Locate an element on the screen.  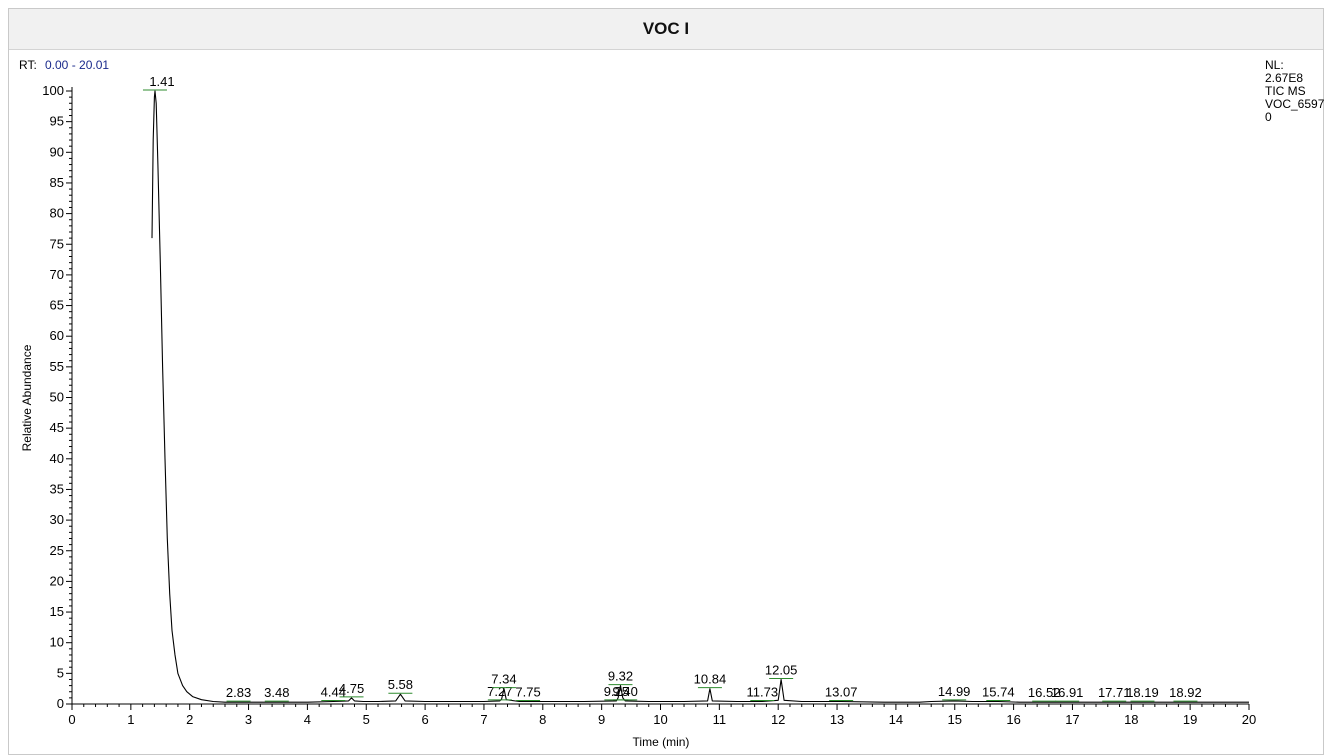
y-tick-label: 0 is located at coordinates (60, 703).